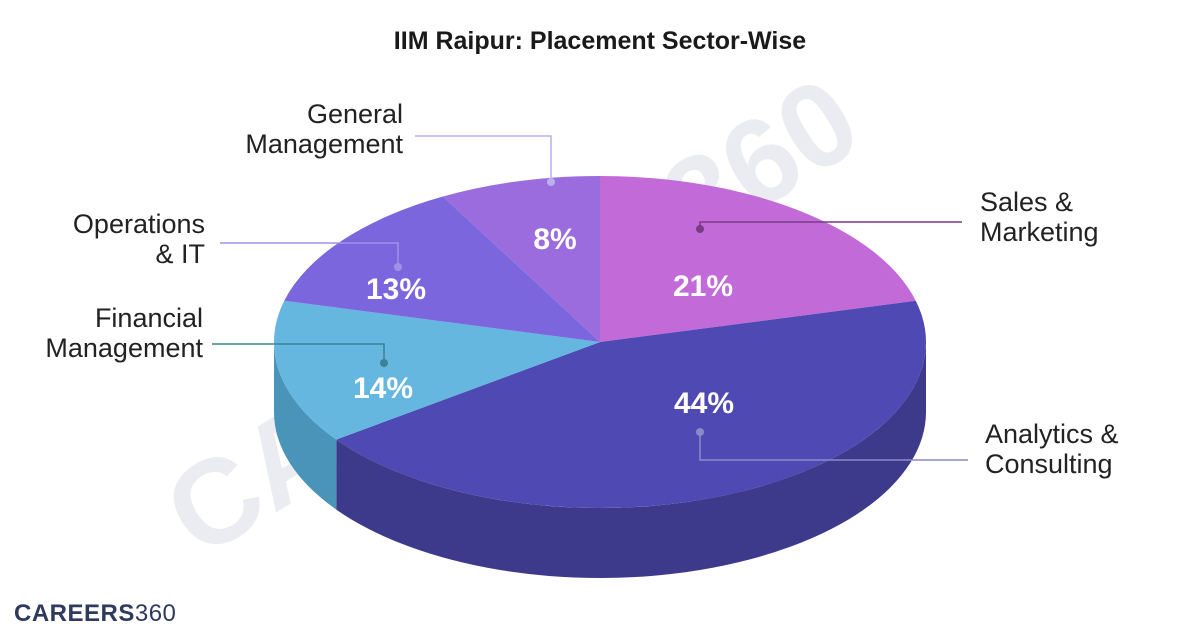  I want to click on category-label-line: Operations, so click(139, 224).